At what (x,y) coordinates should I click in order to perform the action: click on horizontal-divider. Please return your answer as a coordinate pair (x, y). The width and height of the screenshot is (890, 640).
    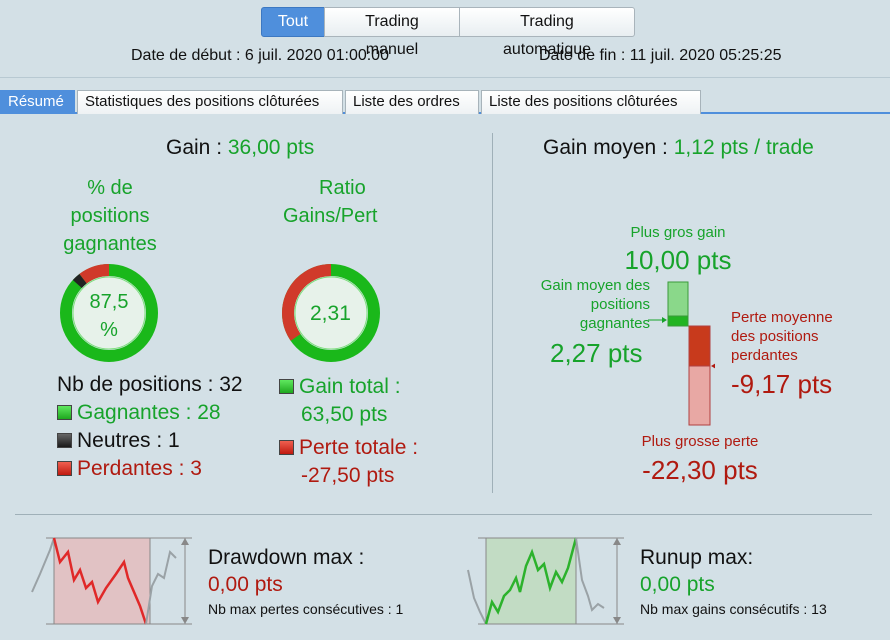
    Looking at the image, I should click on (443, 514).